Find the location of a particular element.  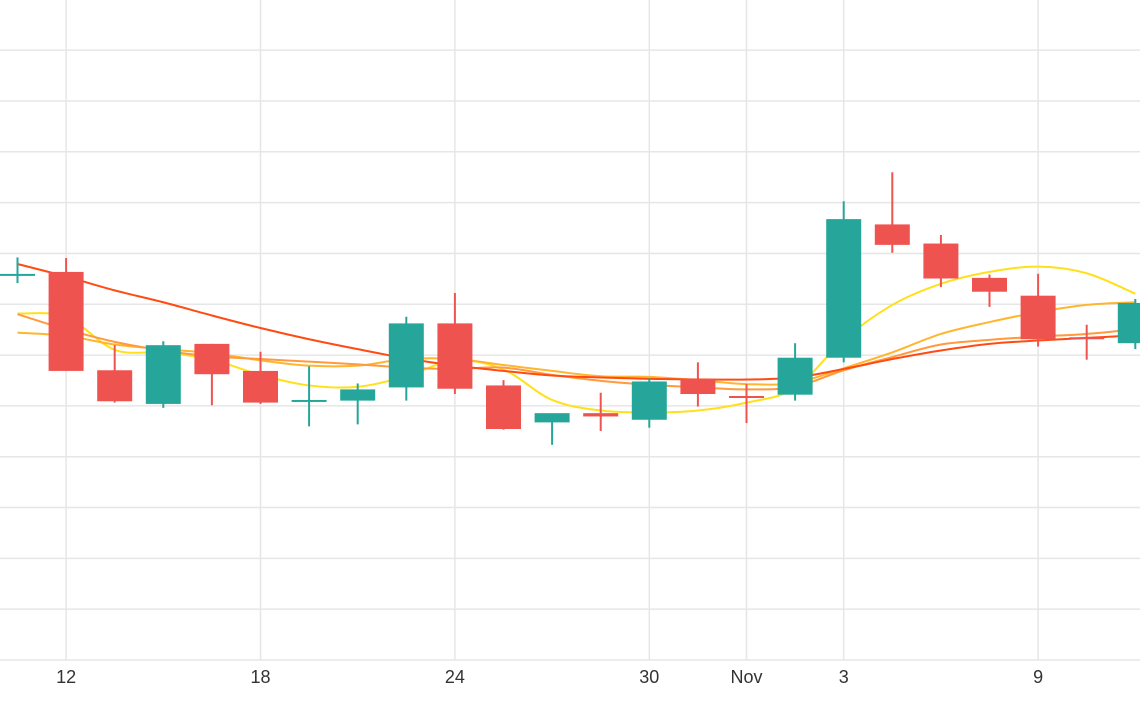

x-tick-label: 30 is located at coordinates (649, 677).